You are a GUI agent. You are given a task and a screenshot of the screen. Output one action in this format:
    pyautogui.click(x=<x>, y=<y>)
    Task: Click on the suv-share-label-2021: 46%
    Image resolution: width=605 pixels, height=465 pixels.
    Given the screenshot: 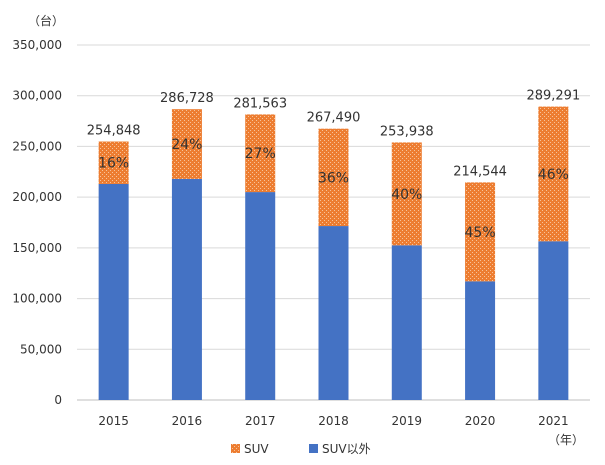 What is the action you would take?
    pyautogui.click(x=553, y=175)
    